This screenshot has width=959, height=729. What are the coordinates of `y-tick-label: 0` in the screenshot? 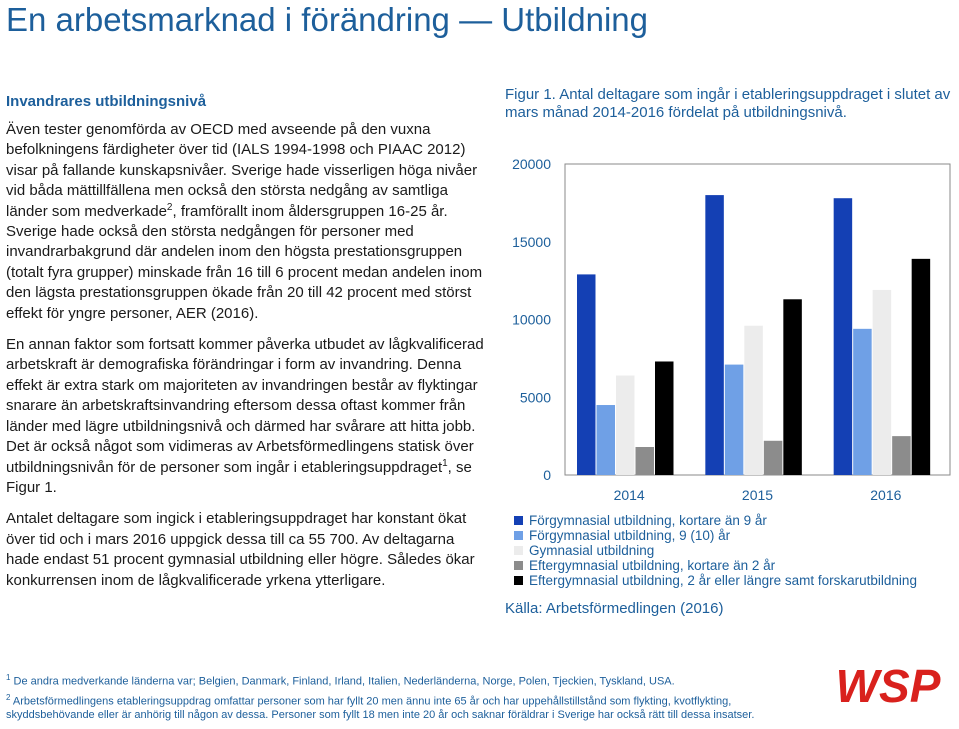 It's located at (547, 475).